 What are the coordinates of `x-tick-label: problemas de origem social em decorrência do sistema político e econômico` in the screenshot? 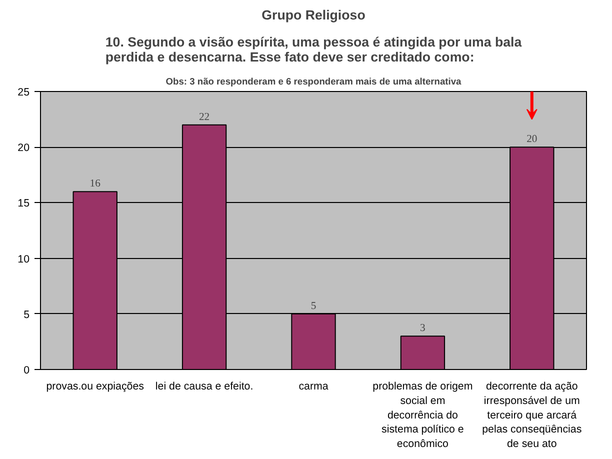 It's located at (422, 415).